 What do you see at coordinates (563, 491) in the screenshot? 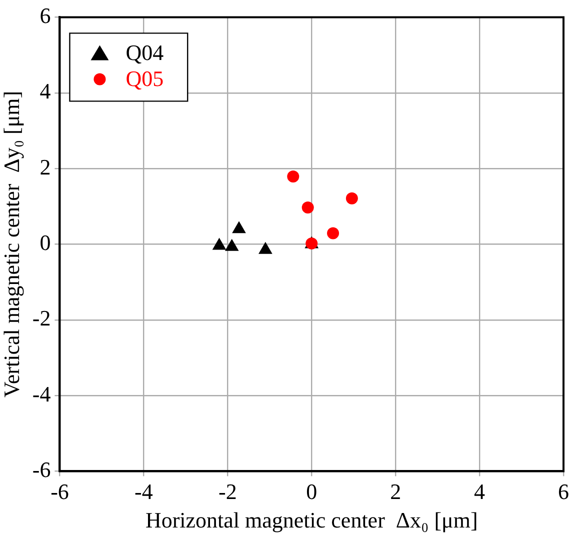
I see `x-tick-label: 6` at bounding box center [563, 491].